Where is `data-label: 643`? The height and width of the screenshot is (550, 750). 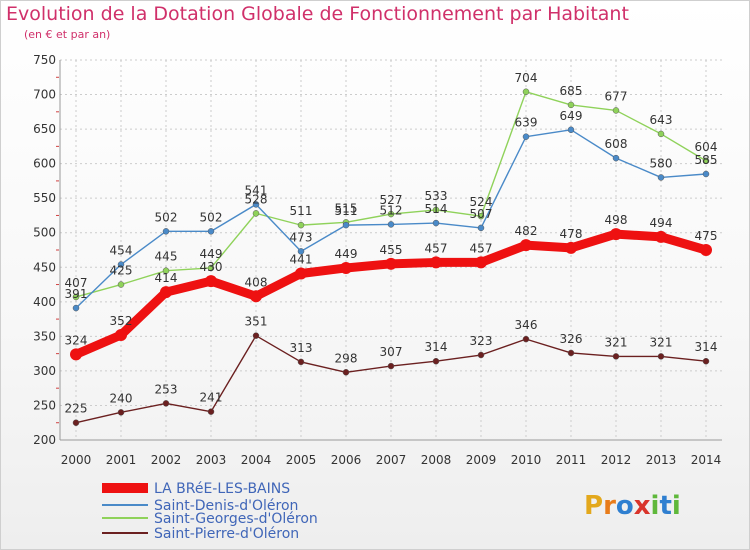 data-label: 643 is located at coordinates (661, 120).